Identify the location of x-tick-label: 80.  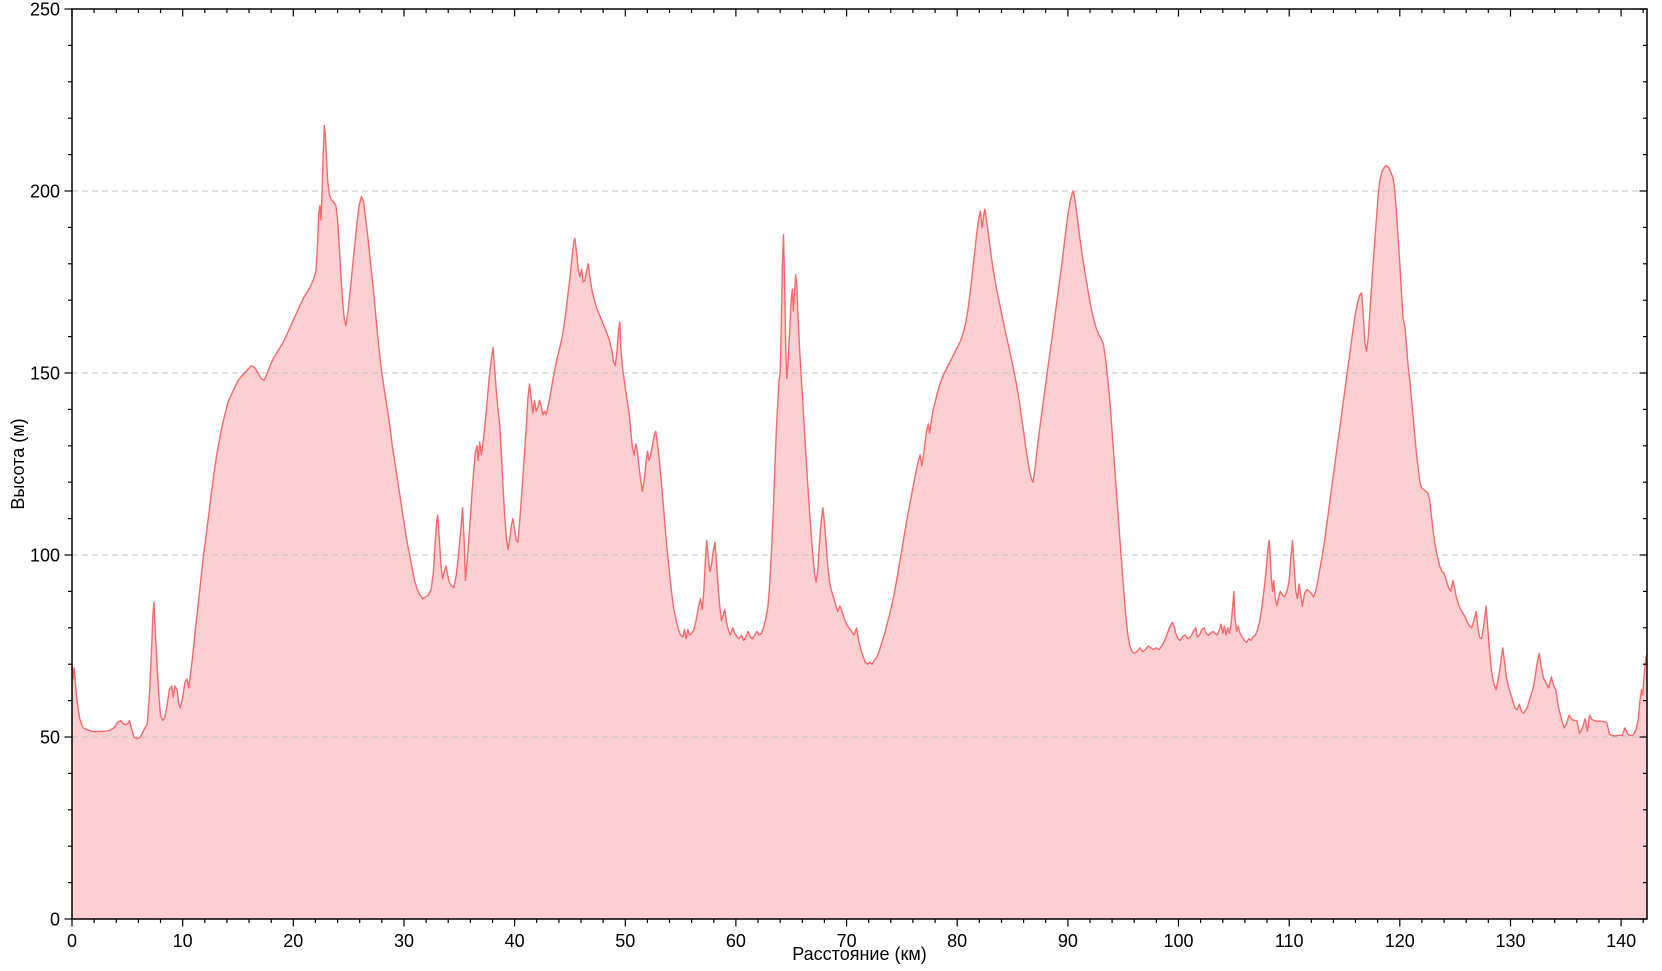
(957, 941).